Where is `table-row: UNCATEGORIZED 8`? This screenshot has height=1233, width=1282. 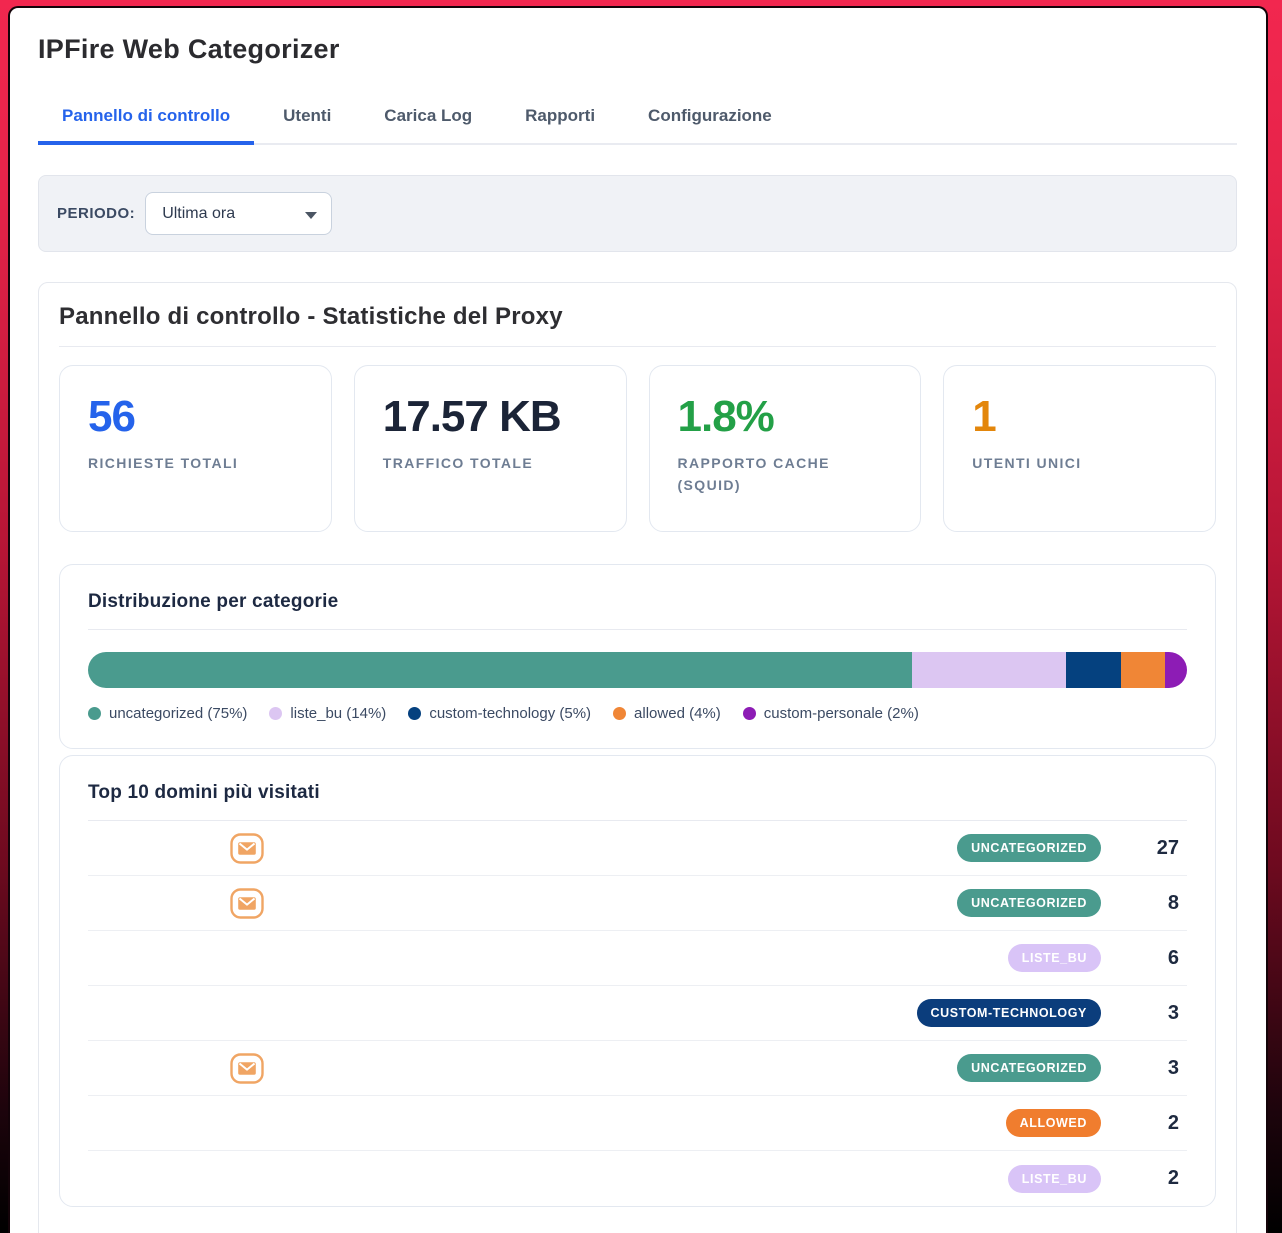
table-row: UNCATEGORIZED 8 is located at coordinates (637, 903).